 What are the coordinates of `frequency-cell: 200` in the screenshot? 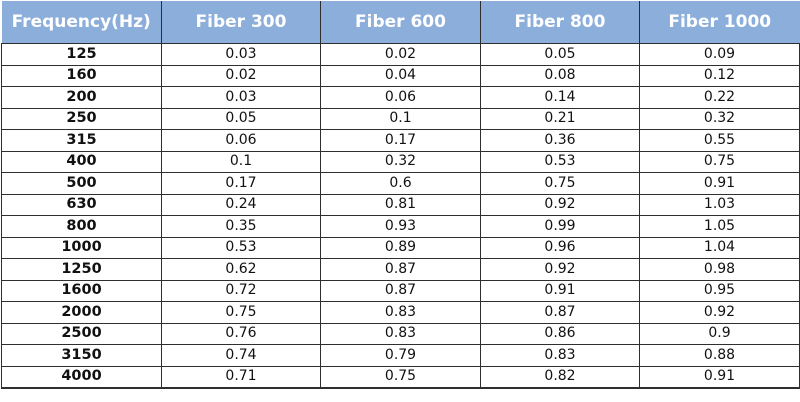 It's located at (81, 97).